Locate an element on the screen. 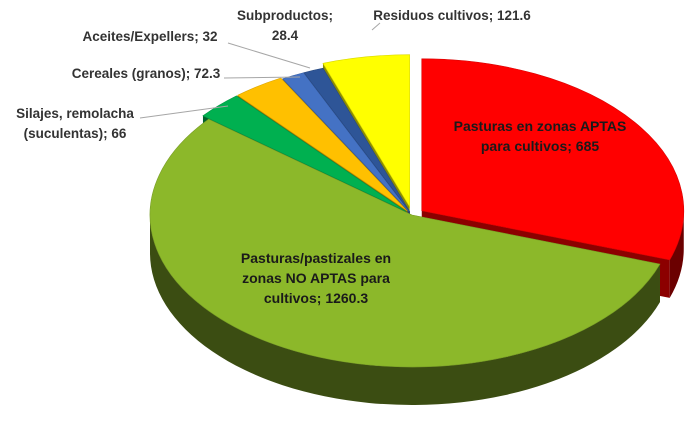  data-label-1-line-1: zonas NO APTAS para is located at coordinates (316, 278).